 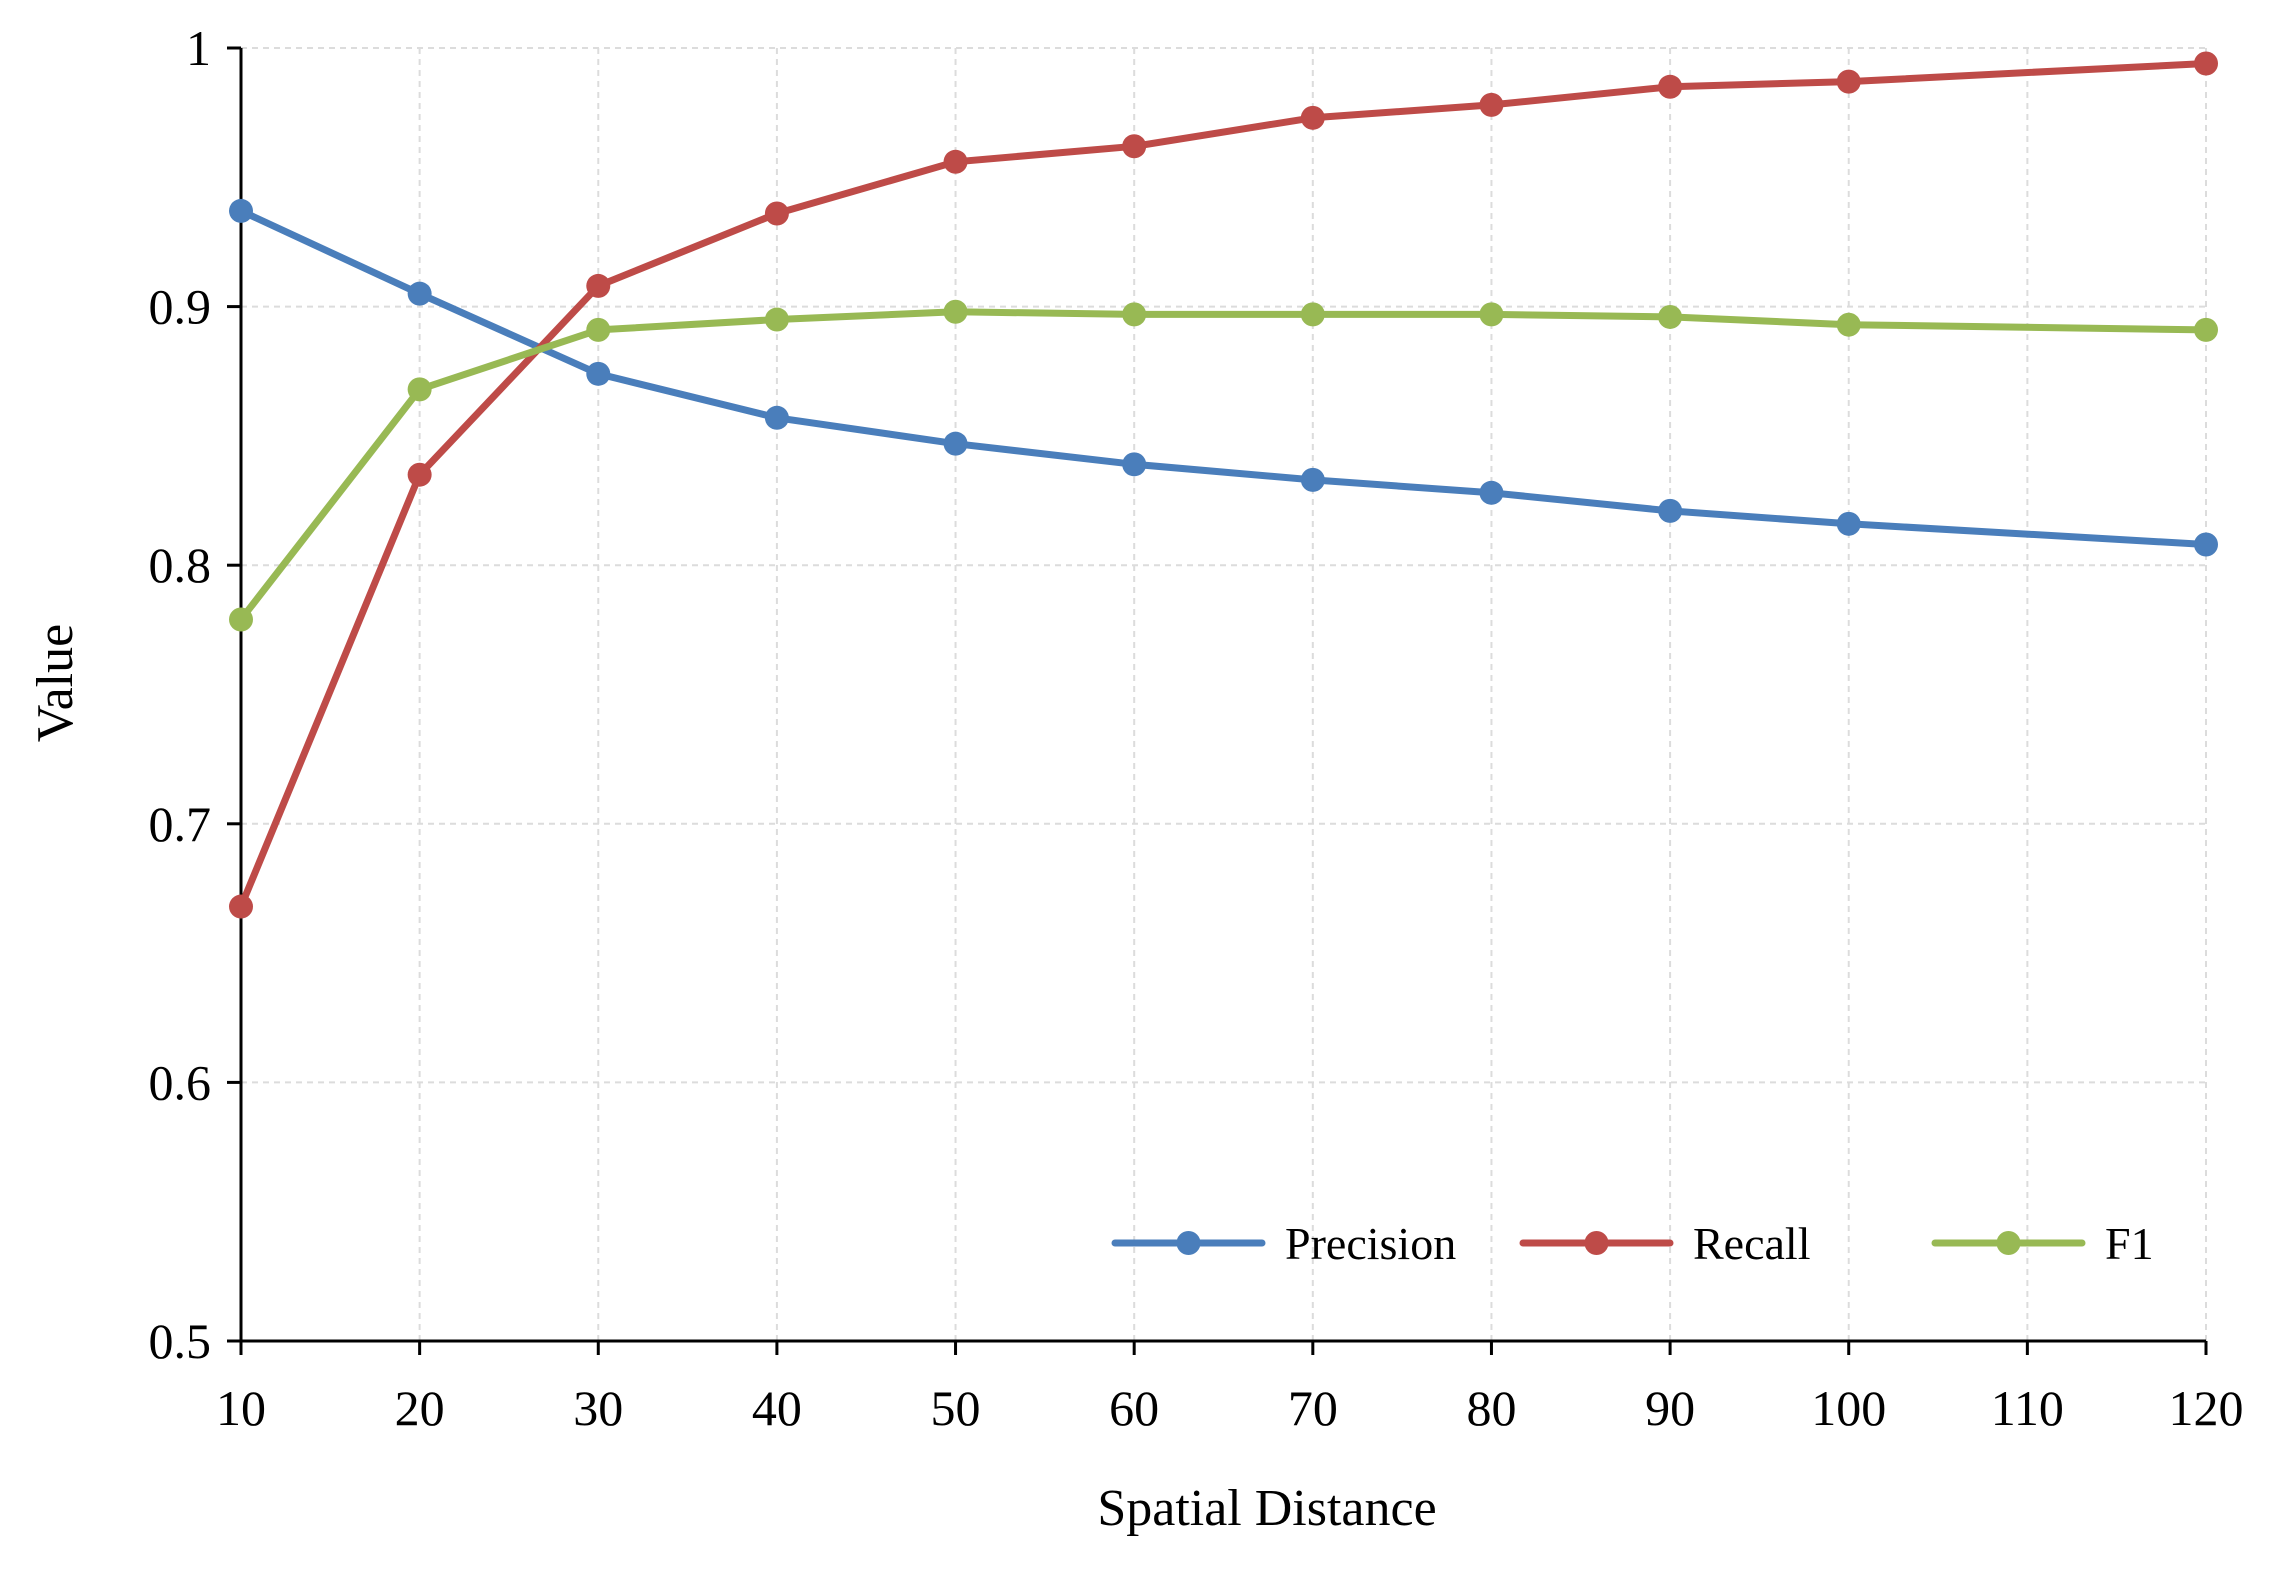 What do you see at coordinates (1283, 1243) in the screenshot?
I see `legend-item-precision: Precision` at bounding box center [1283, 1243].